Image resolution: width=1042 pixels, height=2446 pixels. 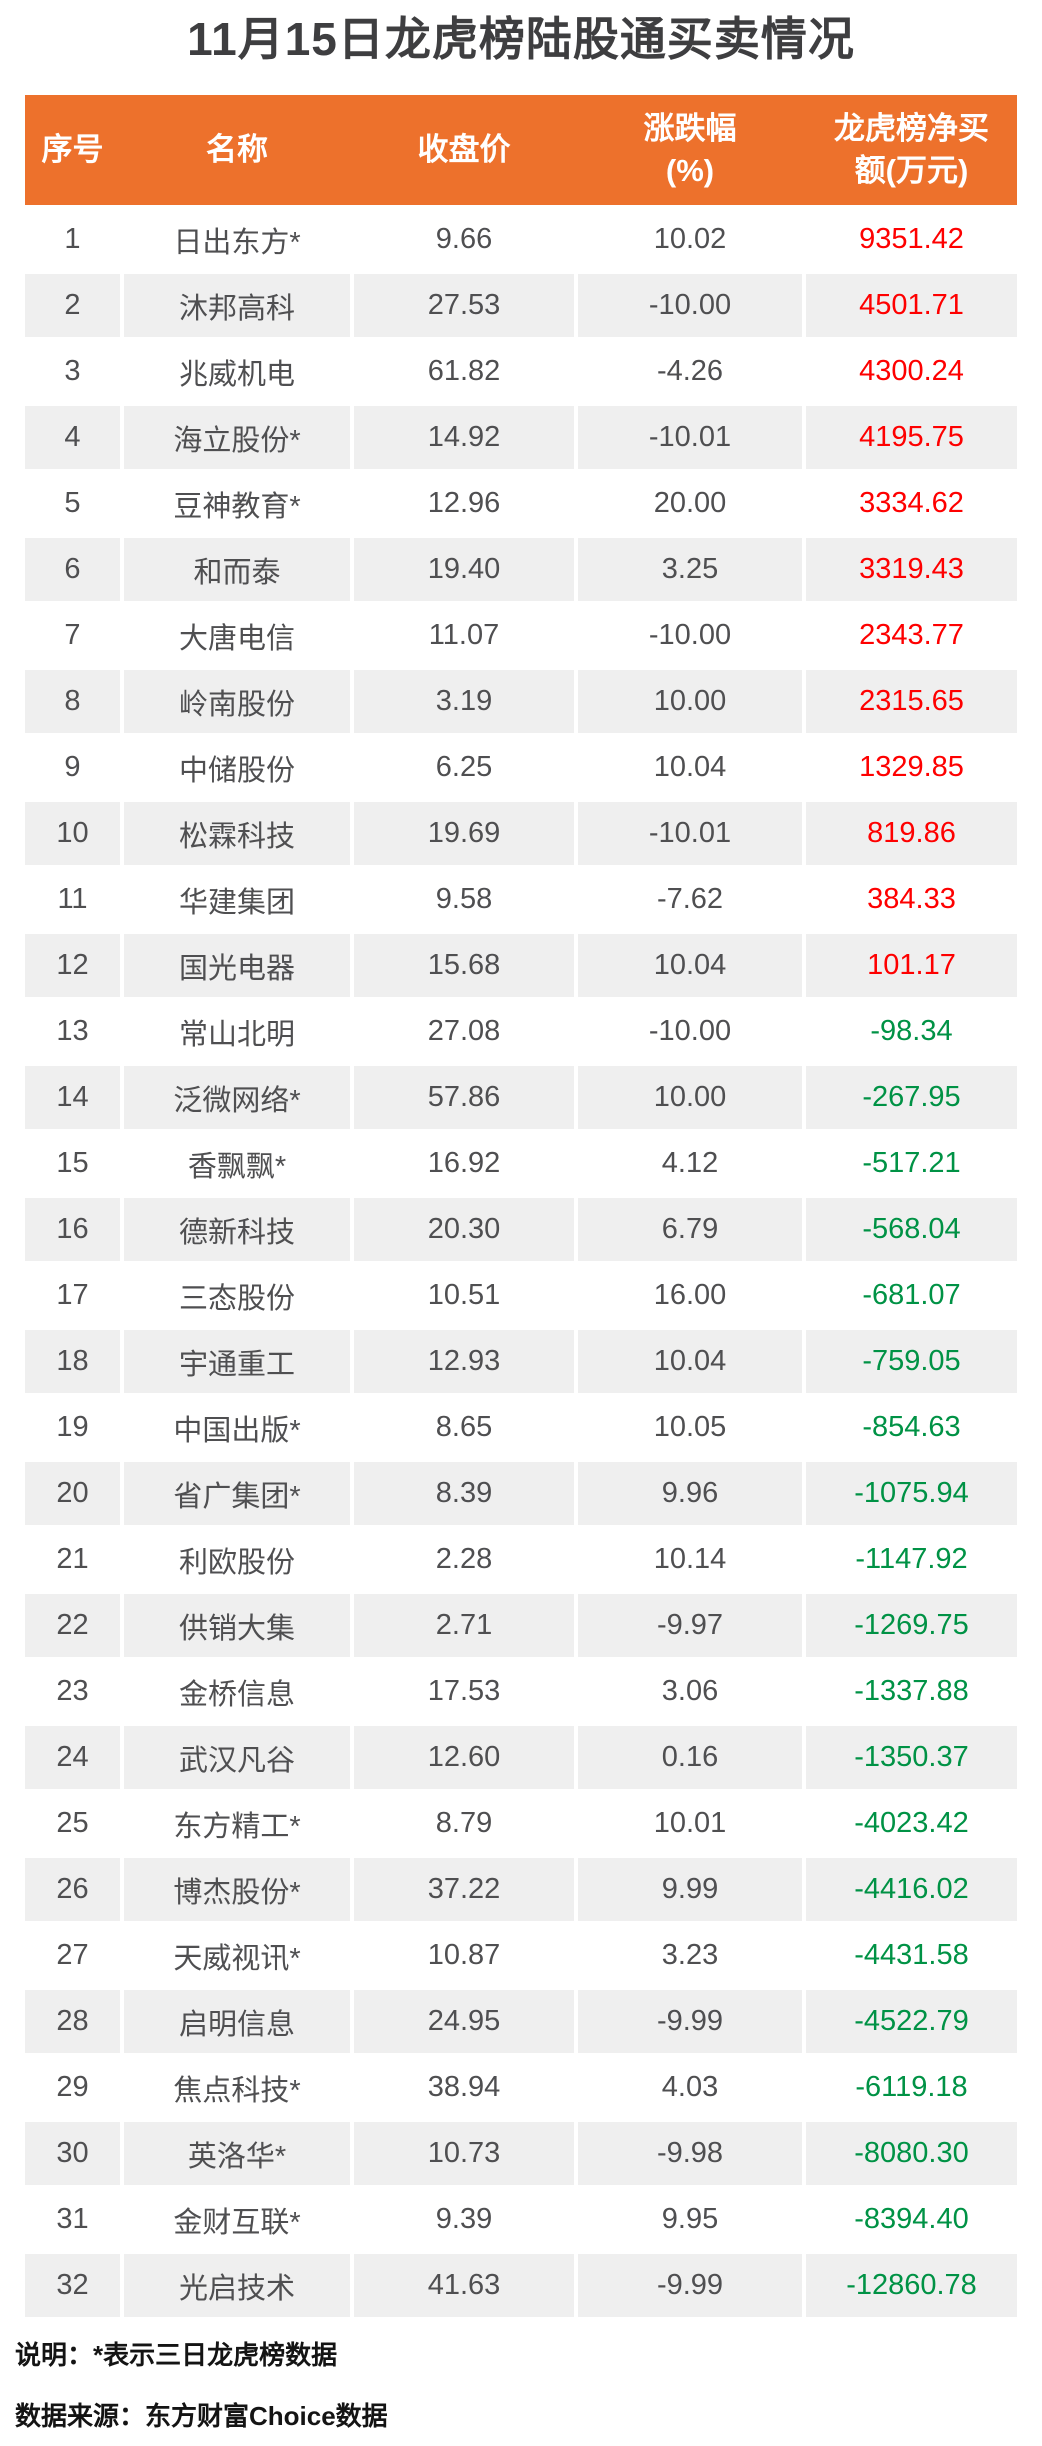 What do you see at coordinates (72, 371) in the screenshot?
I see `cell-rank: 3` at bounding box center [72, 371].